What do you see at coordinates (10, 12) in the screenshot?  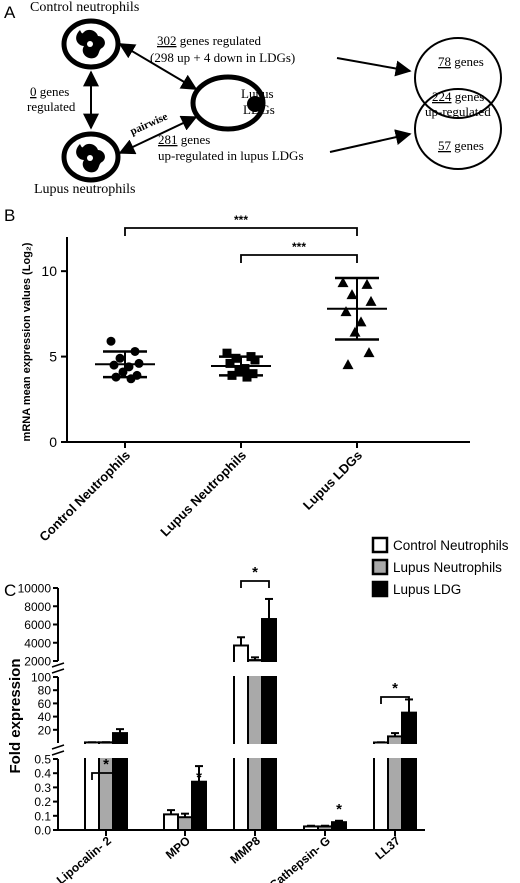 I see `panel-a-label: A` at bounding box center [10, 12].